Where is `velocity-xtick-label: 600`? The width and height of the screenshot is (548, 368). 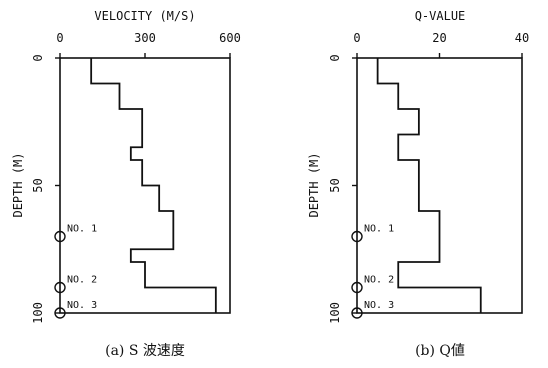 velocity-xtick-label: 600 is located at coordinates (230, 38).